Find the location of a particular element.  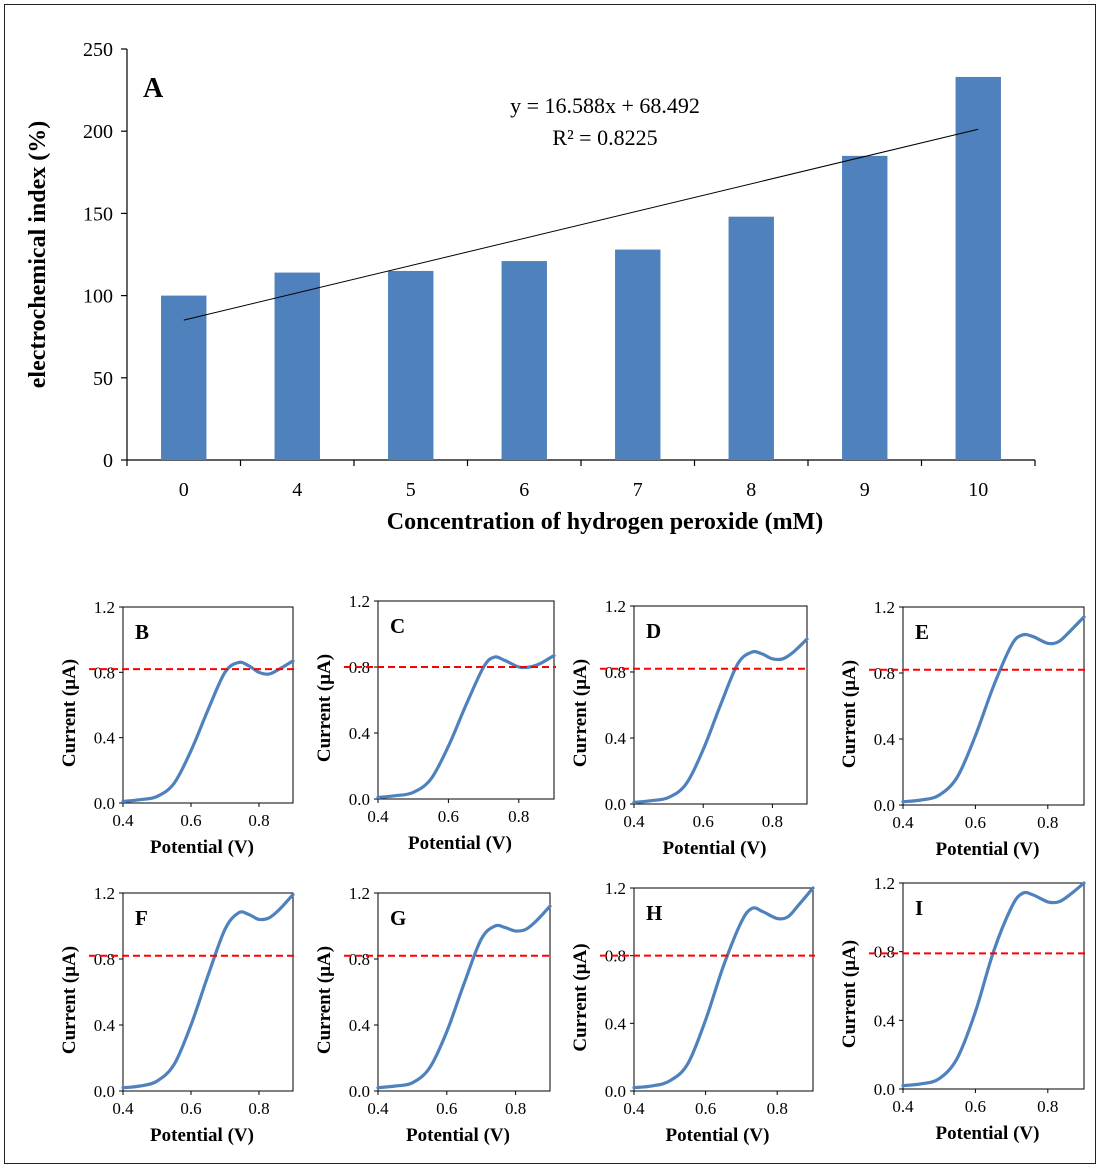

panel-label-a: A is located at coordinates (153, 88).